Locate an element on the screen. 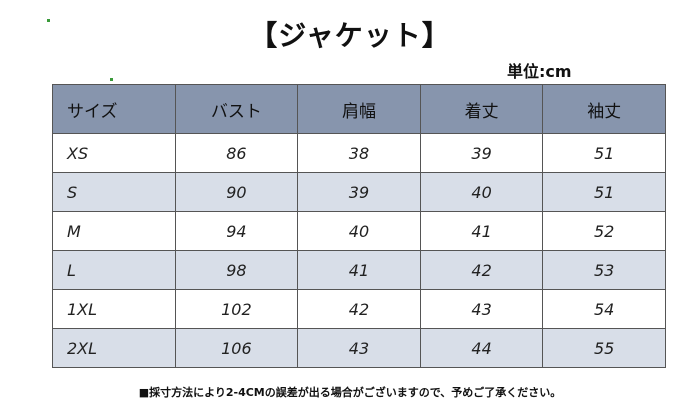 The image size is (700, 415). page-title: 【ジャケット】 is located at coordinates (350, 35).